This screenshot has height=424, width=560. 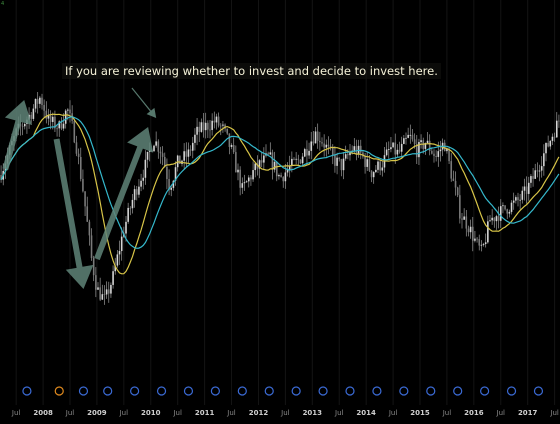 I want to click on trend-arrows, so click(x=79, y=188).